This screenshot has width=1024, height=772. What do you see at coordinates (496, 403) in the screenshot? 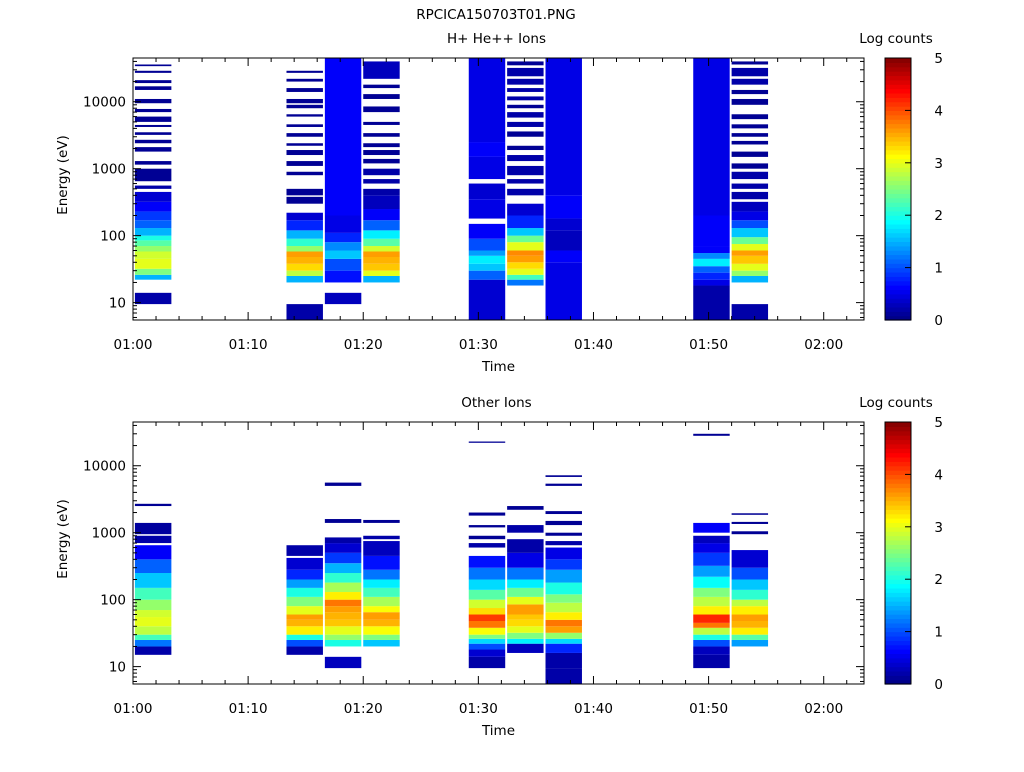
I see `panel-title: Other Ions` at bounding box center [496, 403].